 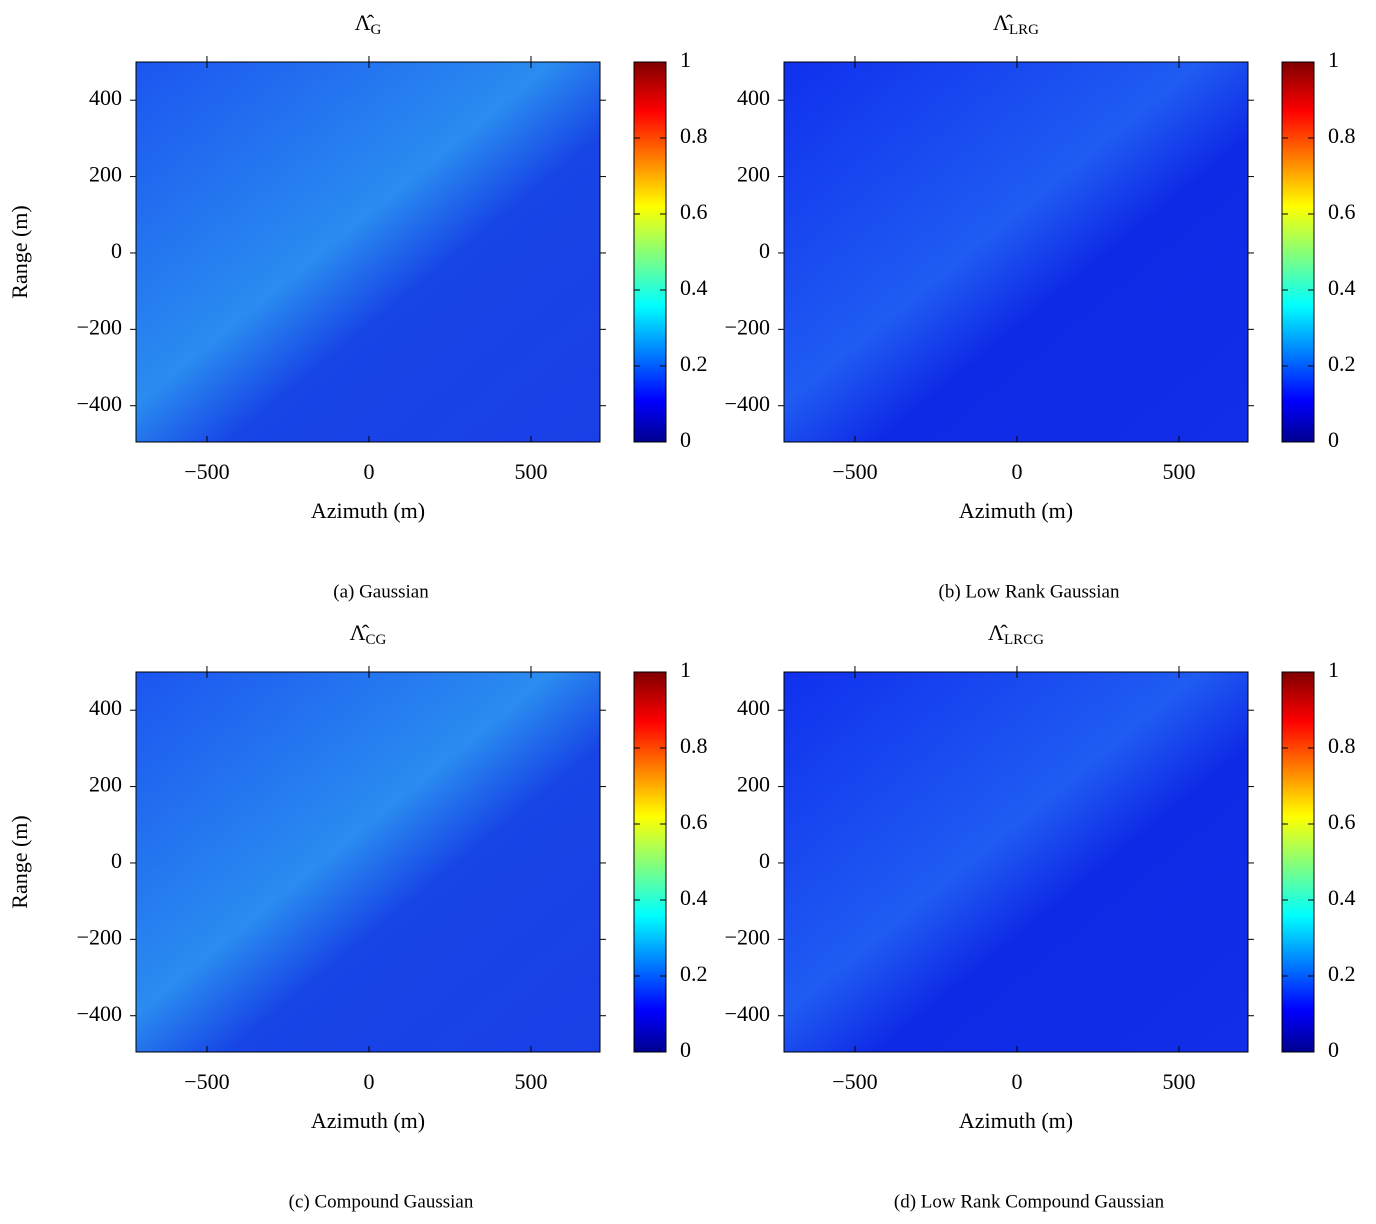 What do you see at coordinates (381, 1201) in the screenshot?
I see `caption: (c) Compound Gaussian` at bounding box center [381, 1201].